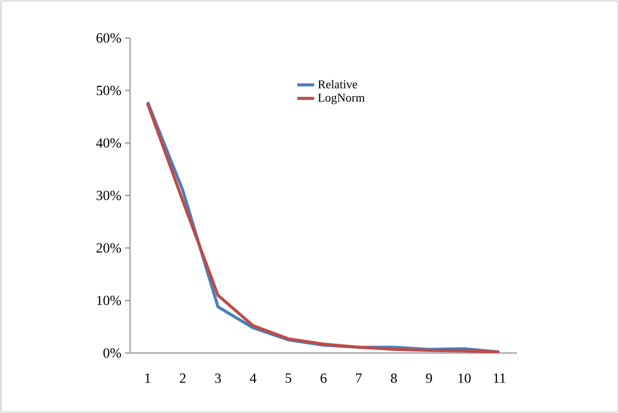 Image resolution: width=619 pixels, height=413 pixels. What do you see at coordinates (109, 248) in the screenshot?
I see `y-tick-label: 20%` at bounding box center [109, 248].